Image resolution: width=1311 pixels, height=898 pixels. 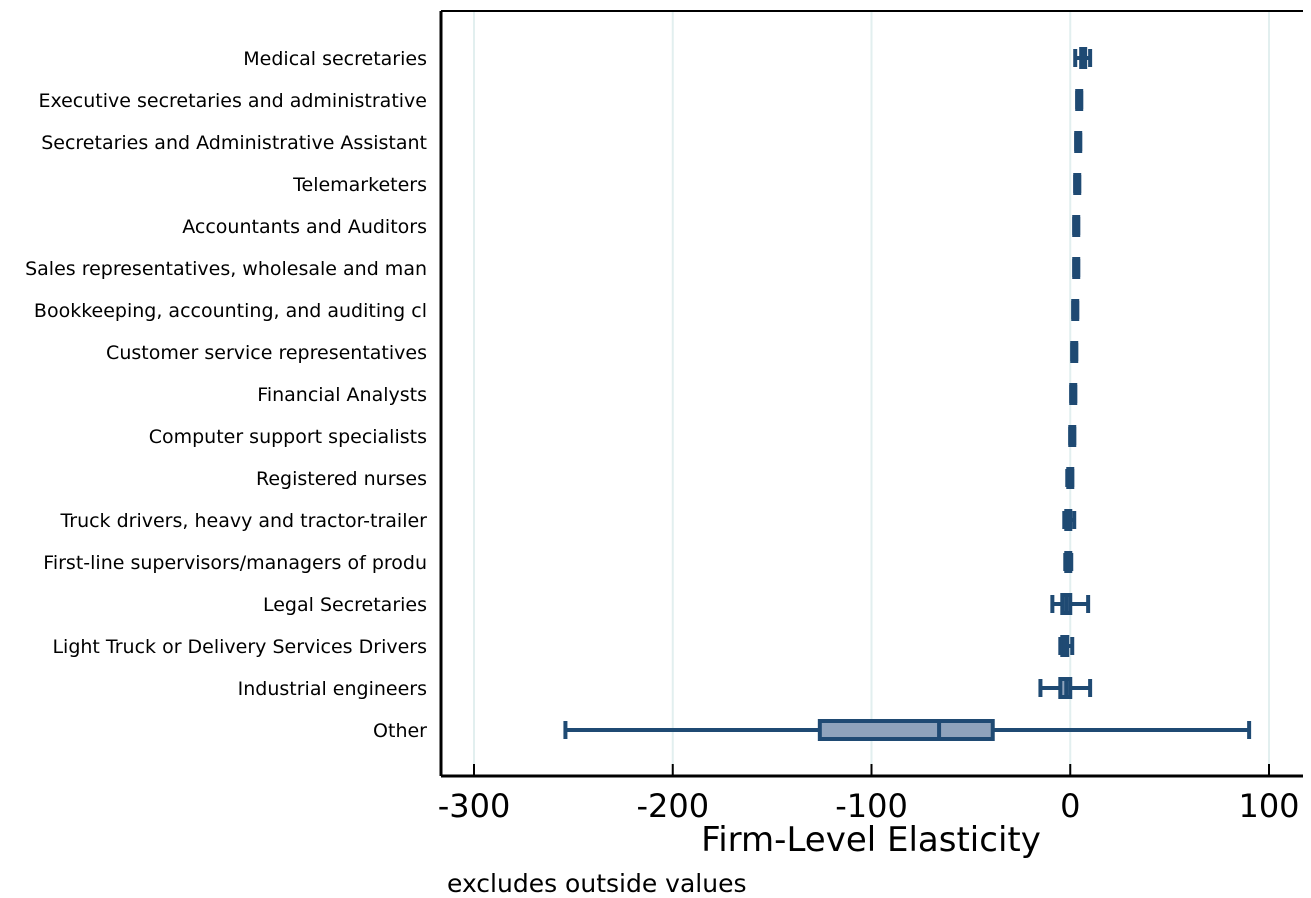 I want to click on box-iqr, so click(x=906, y=730).